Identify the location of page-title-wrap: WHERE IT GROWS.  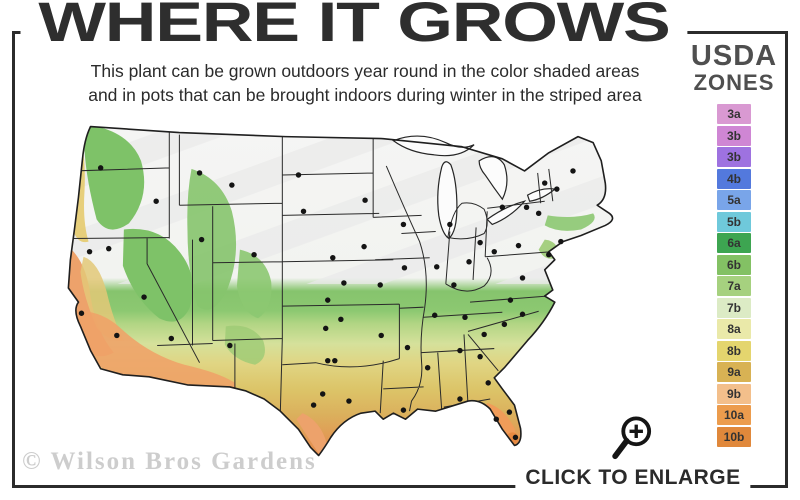
(354, 26).